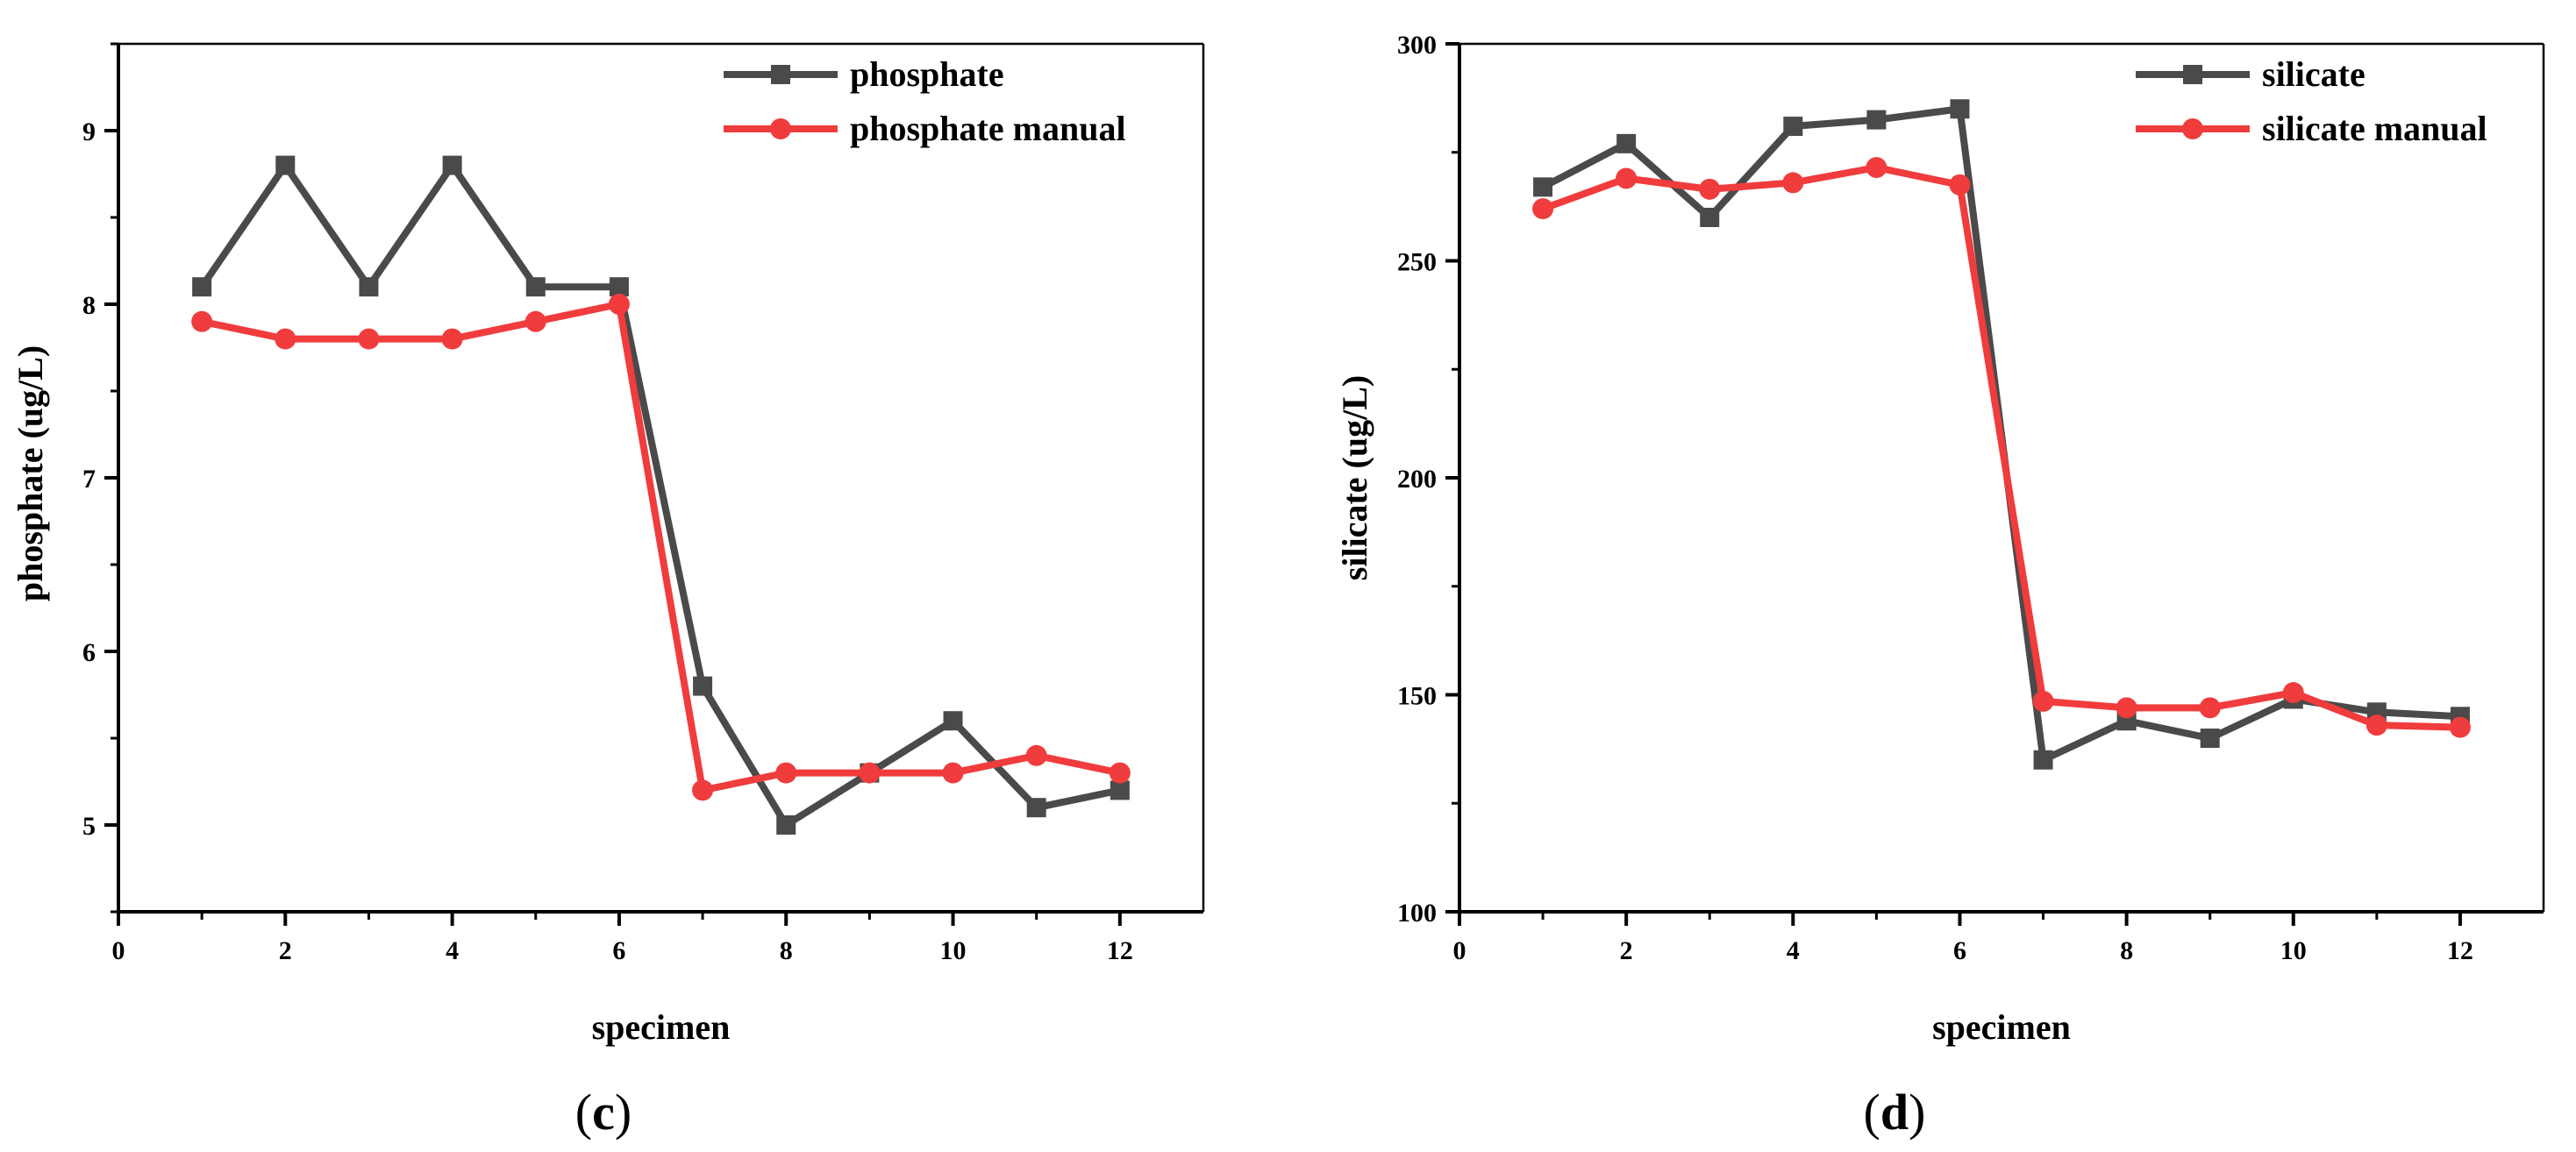 The height and width of the screenshot is (1152, 2576). Describe the element at coordinates (89, 479) in the screenshot. I see `y-tick-label: 7` at that location.